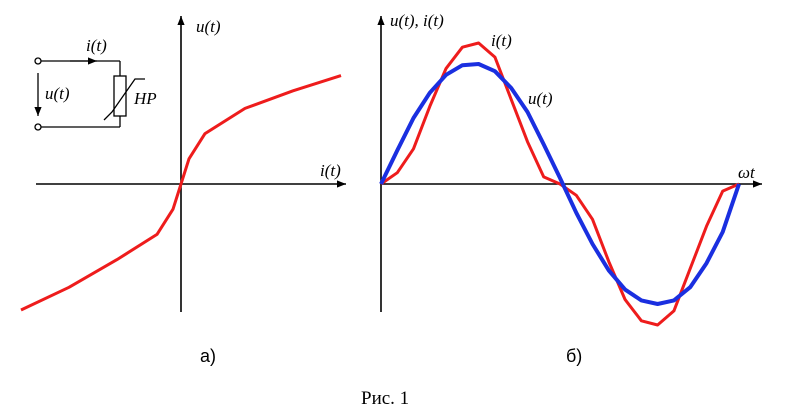  Describe the element at coordinates (501, 40) in the screenshot. I see `current-curve-label: i(t)` at that location.